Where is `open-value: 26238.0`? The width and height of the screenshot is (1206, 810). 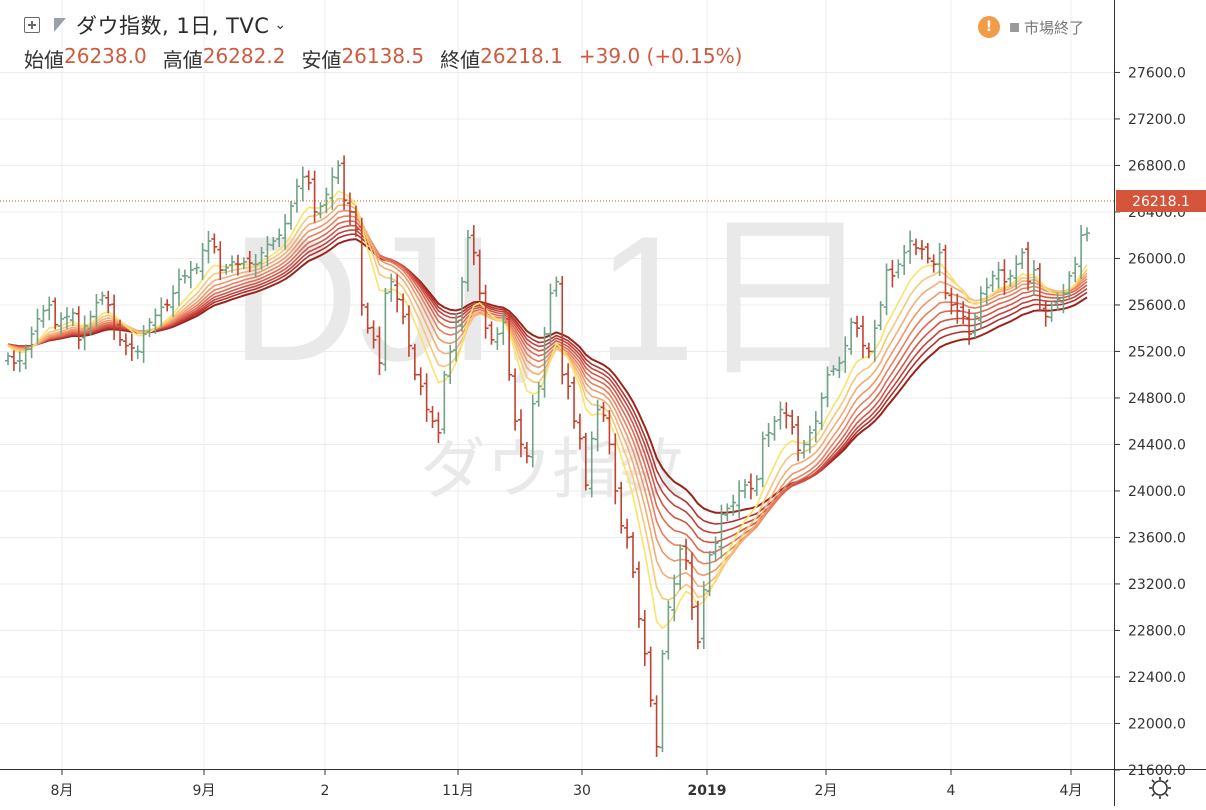
open-value: 26238.0 is located at coordinates (105, 56).